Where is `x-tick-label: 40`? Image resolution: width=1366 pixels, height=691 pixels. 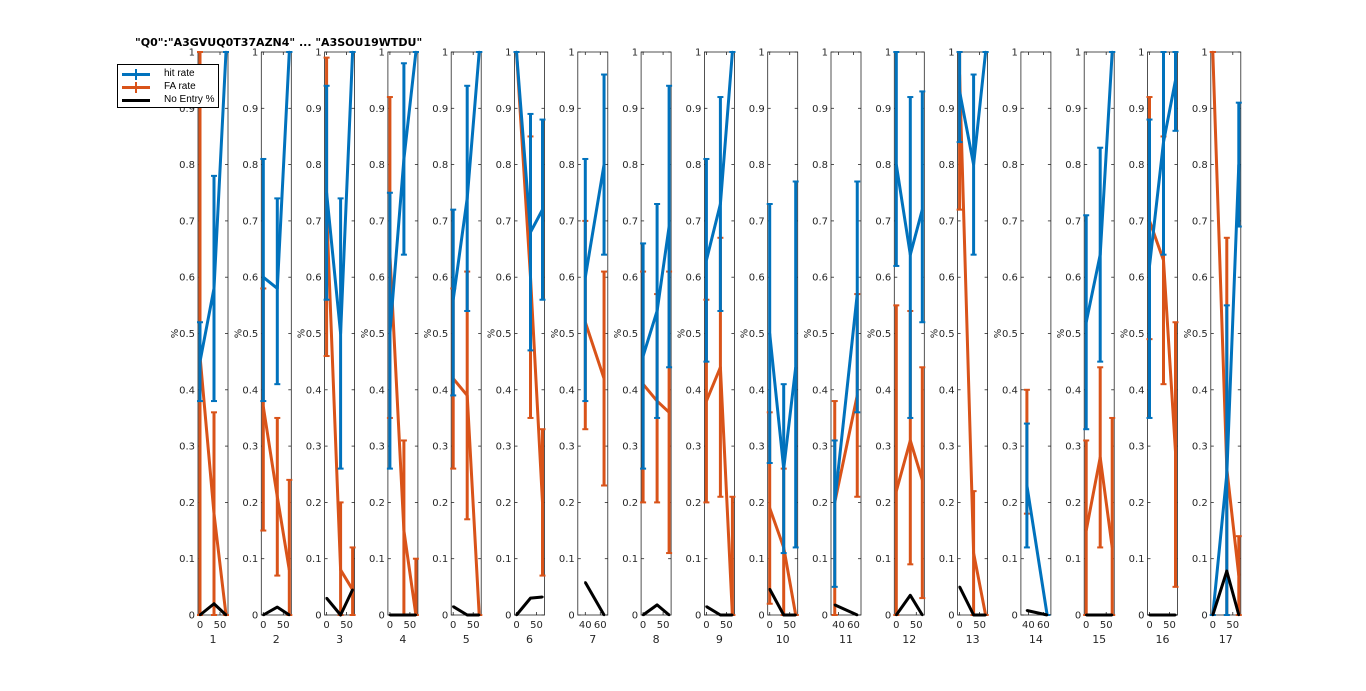 x-tick-label: 40 is located at coordinates (1028, 625).